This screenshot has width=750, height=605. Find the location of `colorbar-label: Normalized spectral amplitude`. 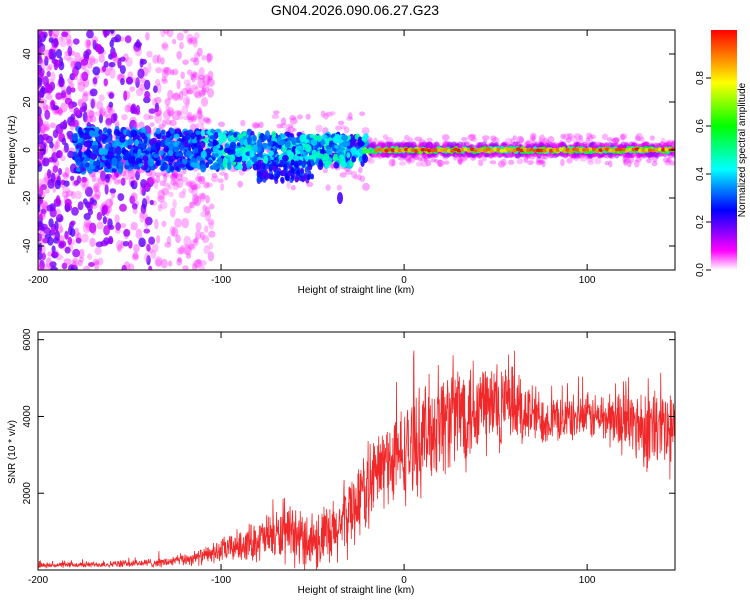

colorbar-label: Normalized spectral amplitude is located at coordinates (742, 149).